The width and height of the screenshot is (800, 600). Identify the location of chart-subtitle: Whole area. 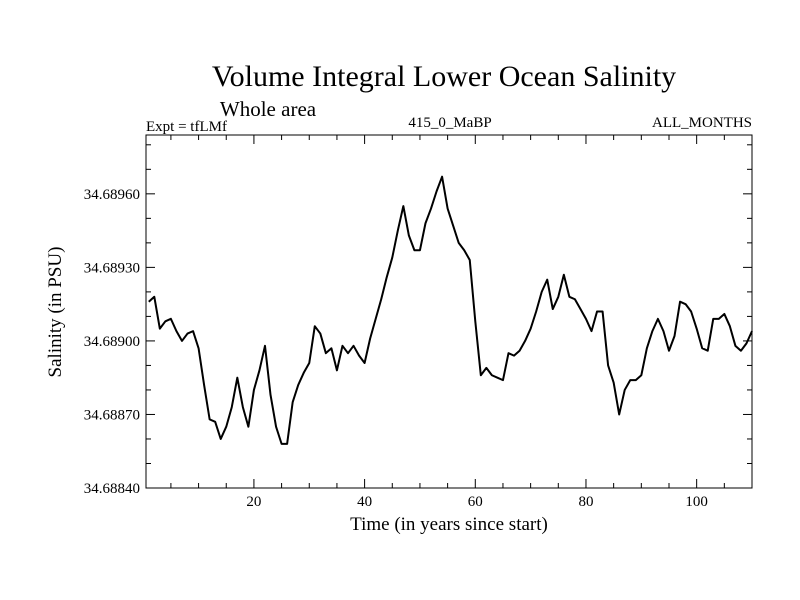
(268, 109).